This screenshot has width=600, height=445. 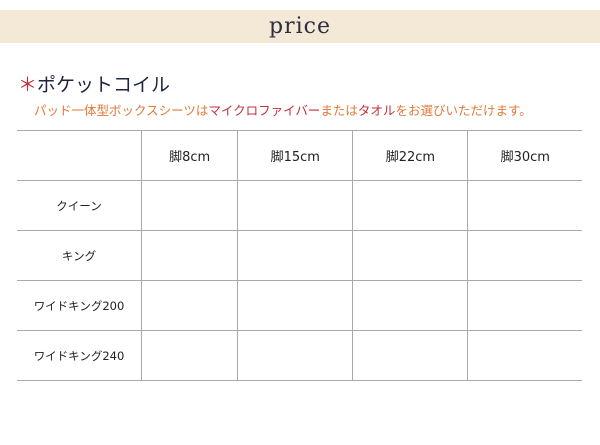 What do you see at coordinates (79, 305) in the screenshot?
I see `row-label: ワイドキング200` at bounding box center [79, 305].